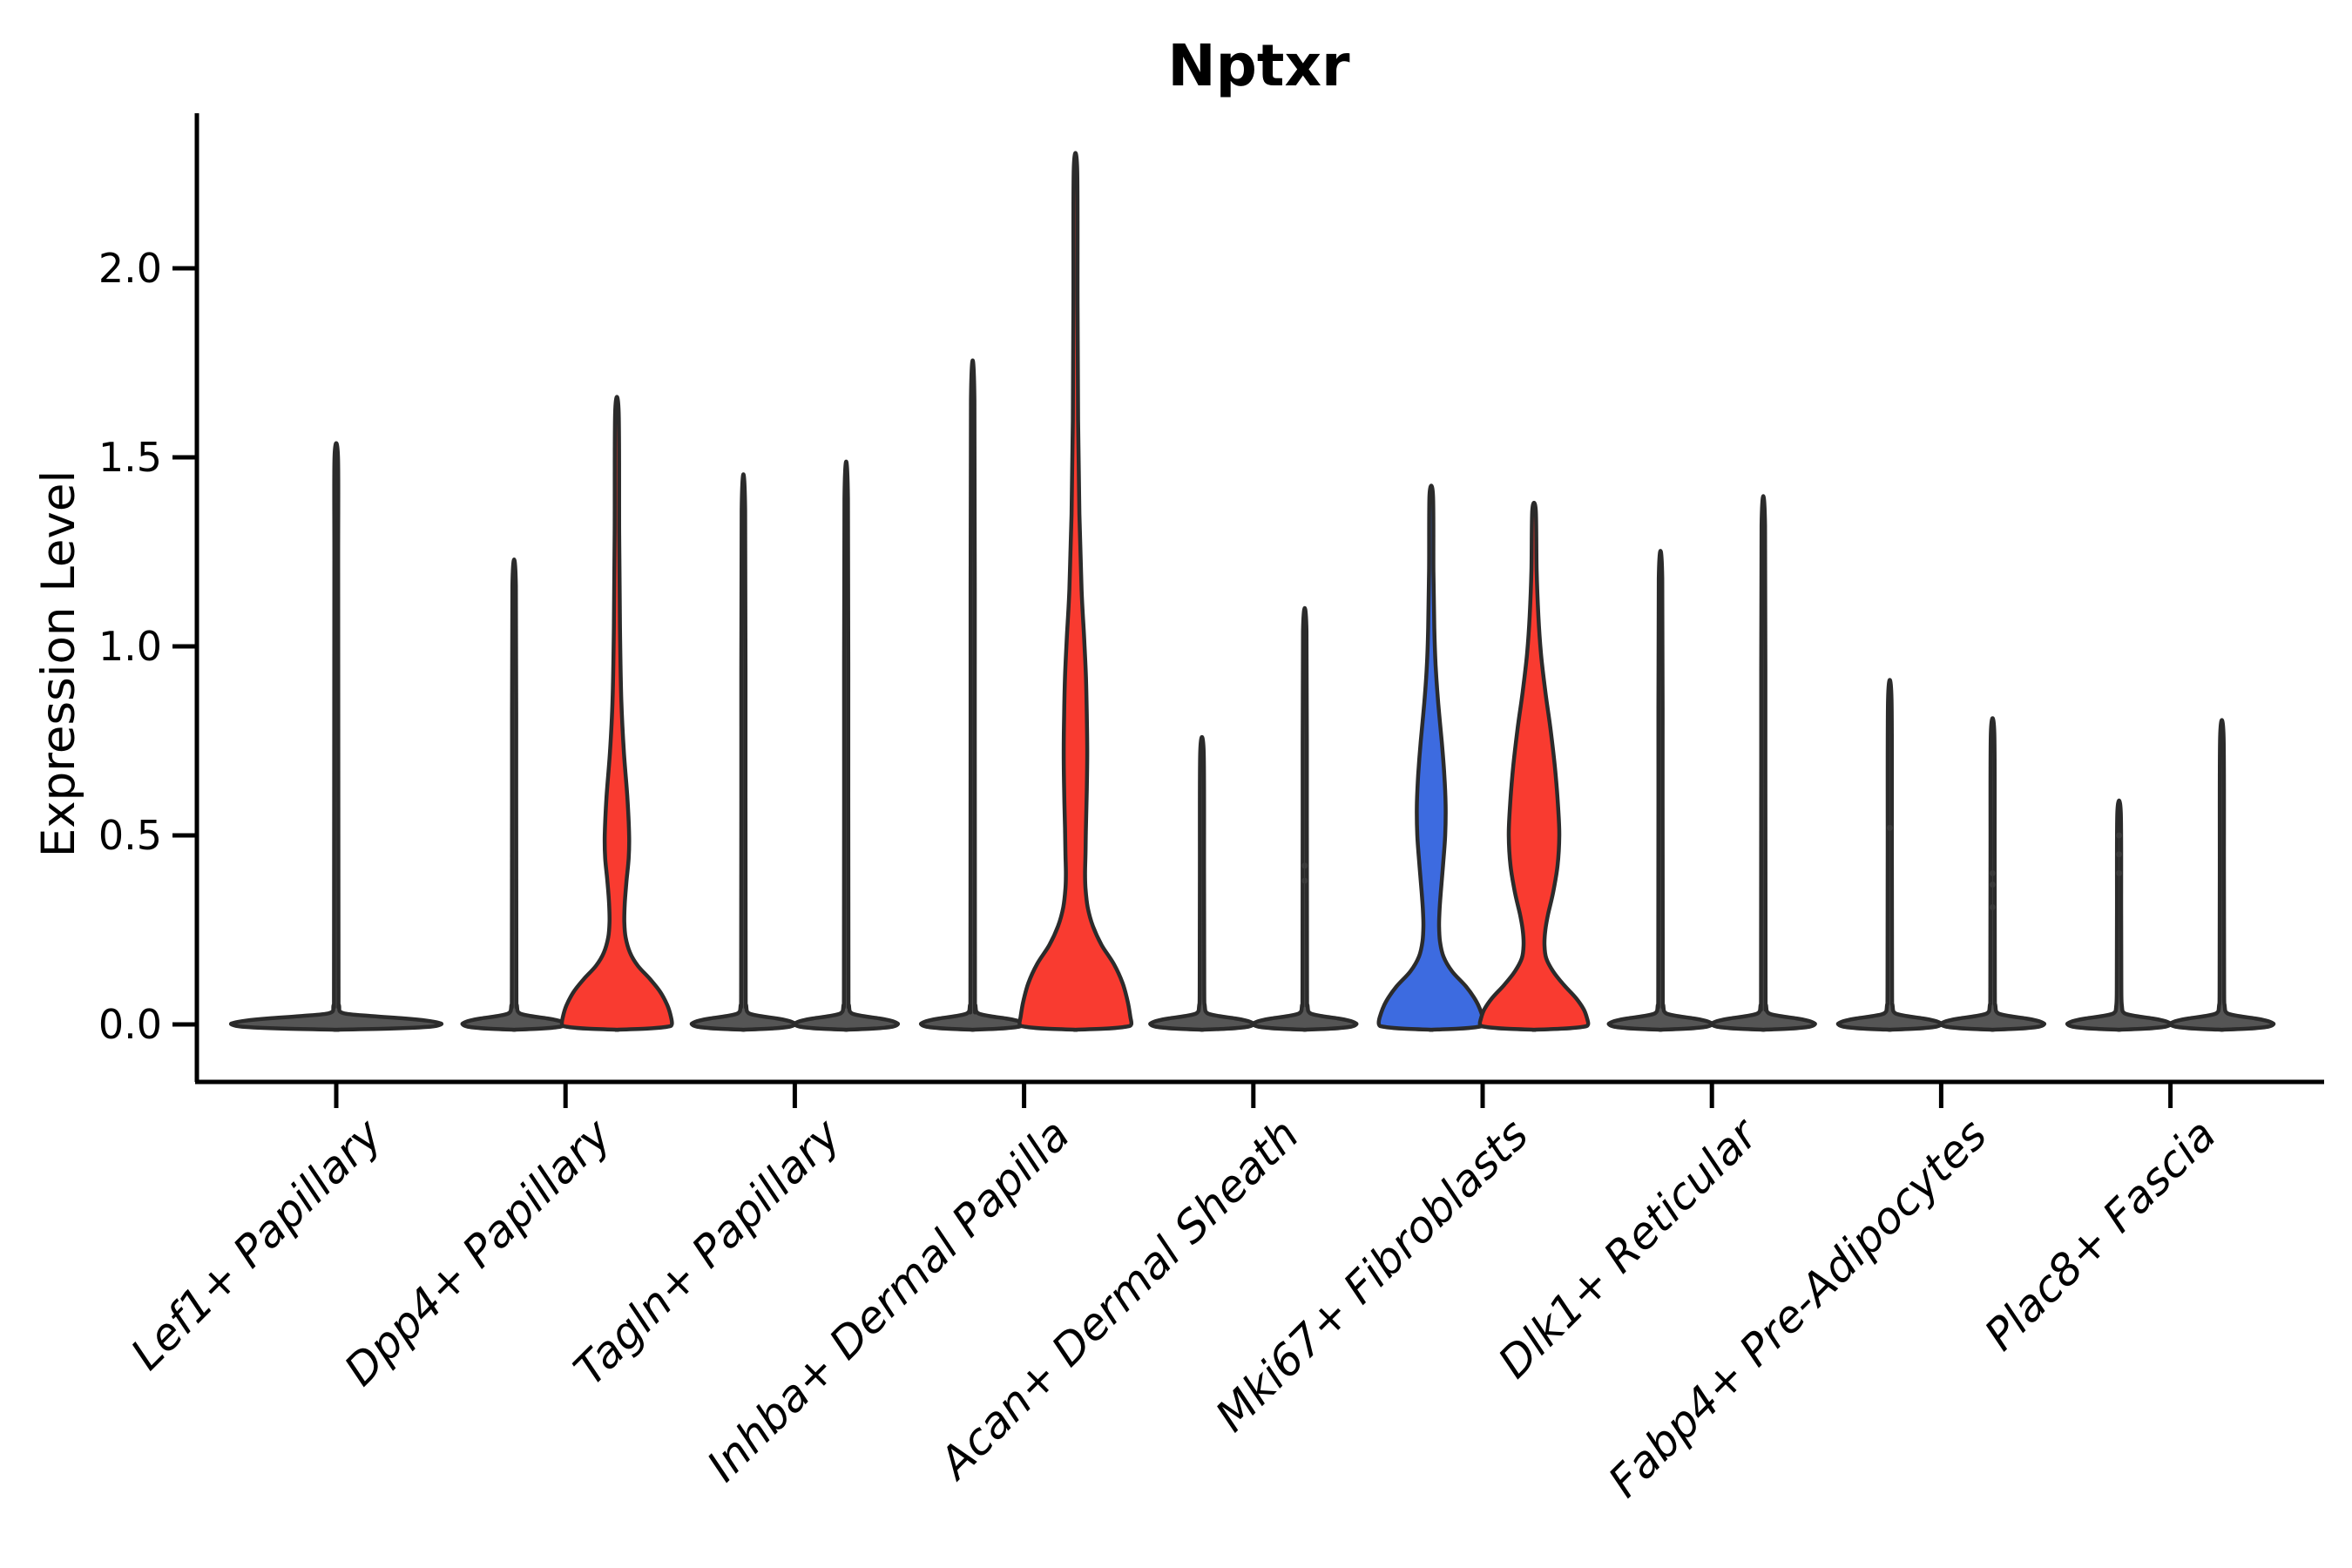 The width and height of the screenshot is (2352, 1568). Describe the element at coordinates (130, 268) in the screenshot. I see `y-tick-label: 2.0` at that location.